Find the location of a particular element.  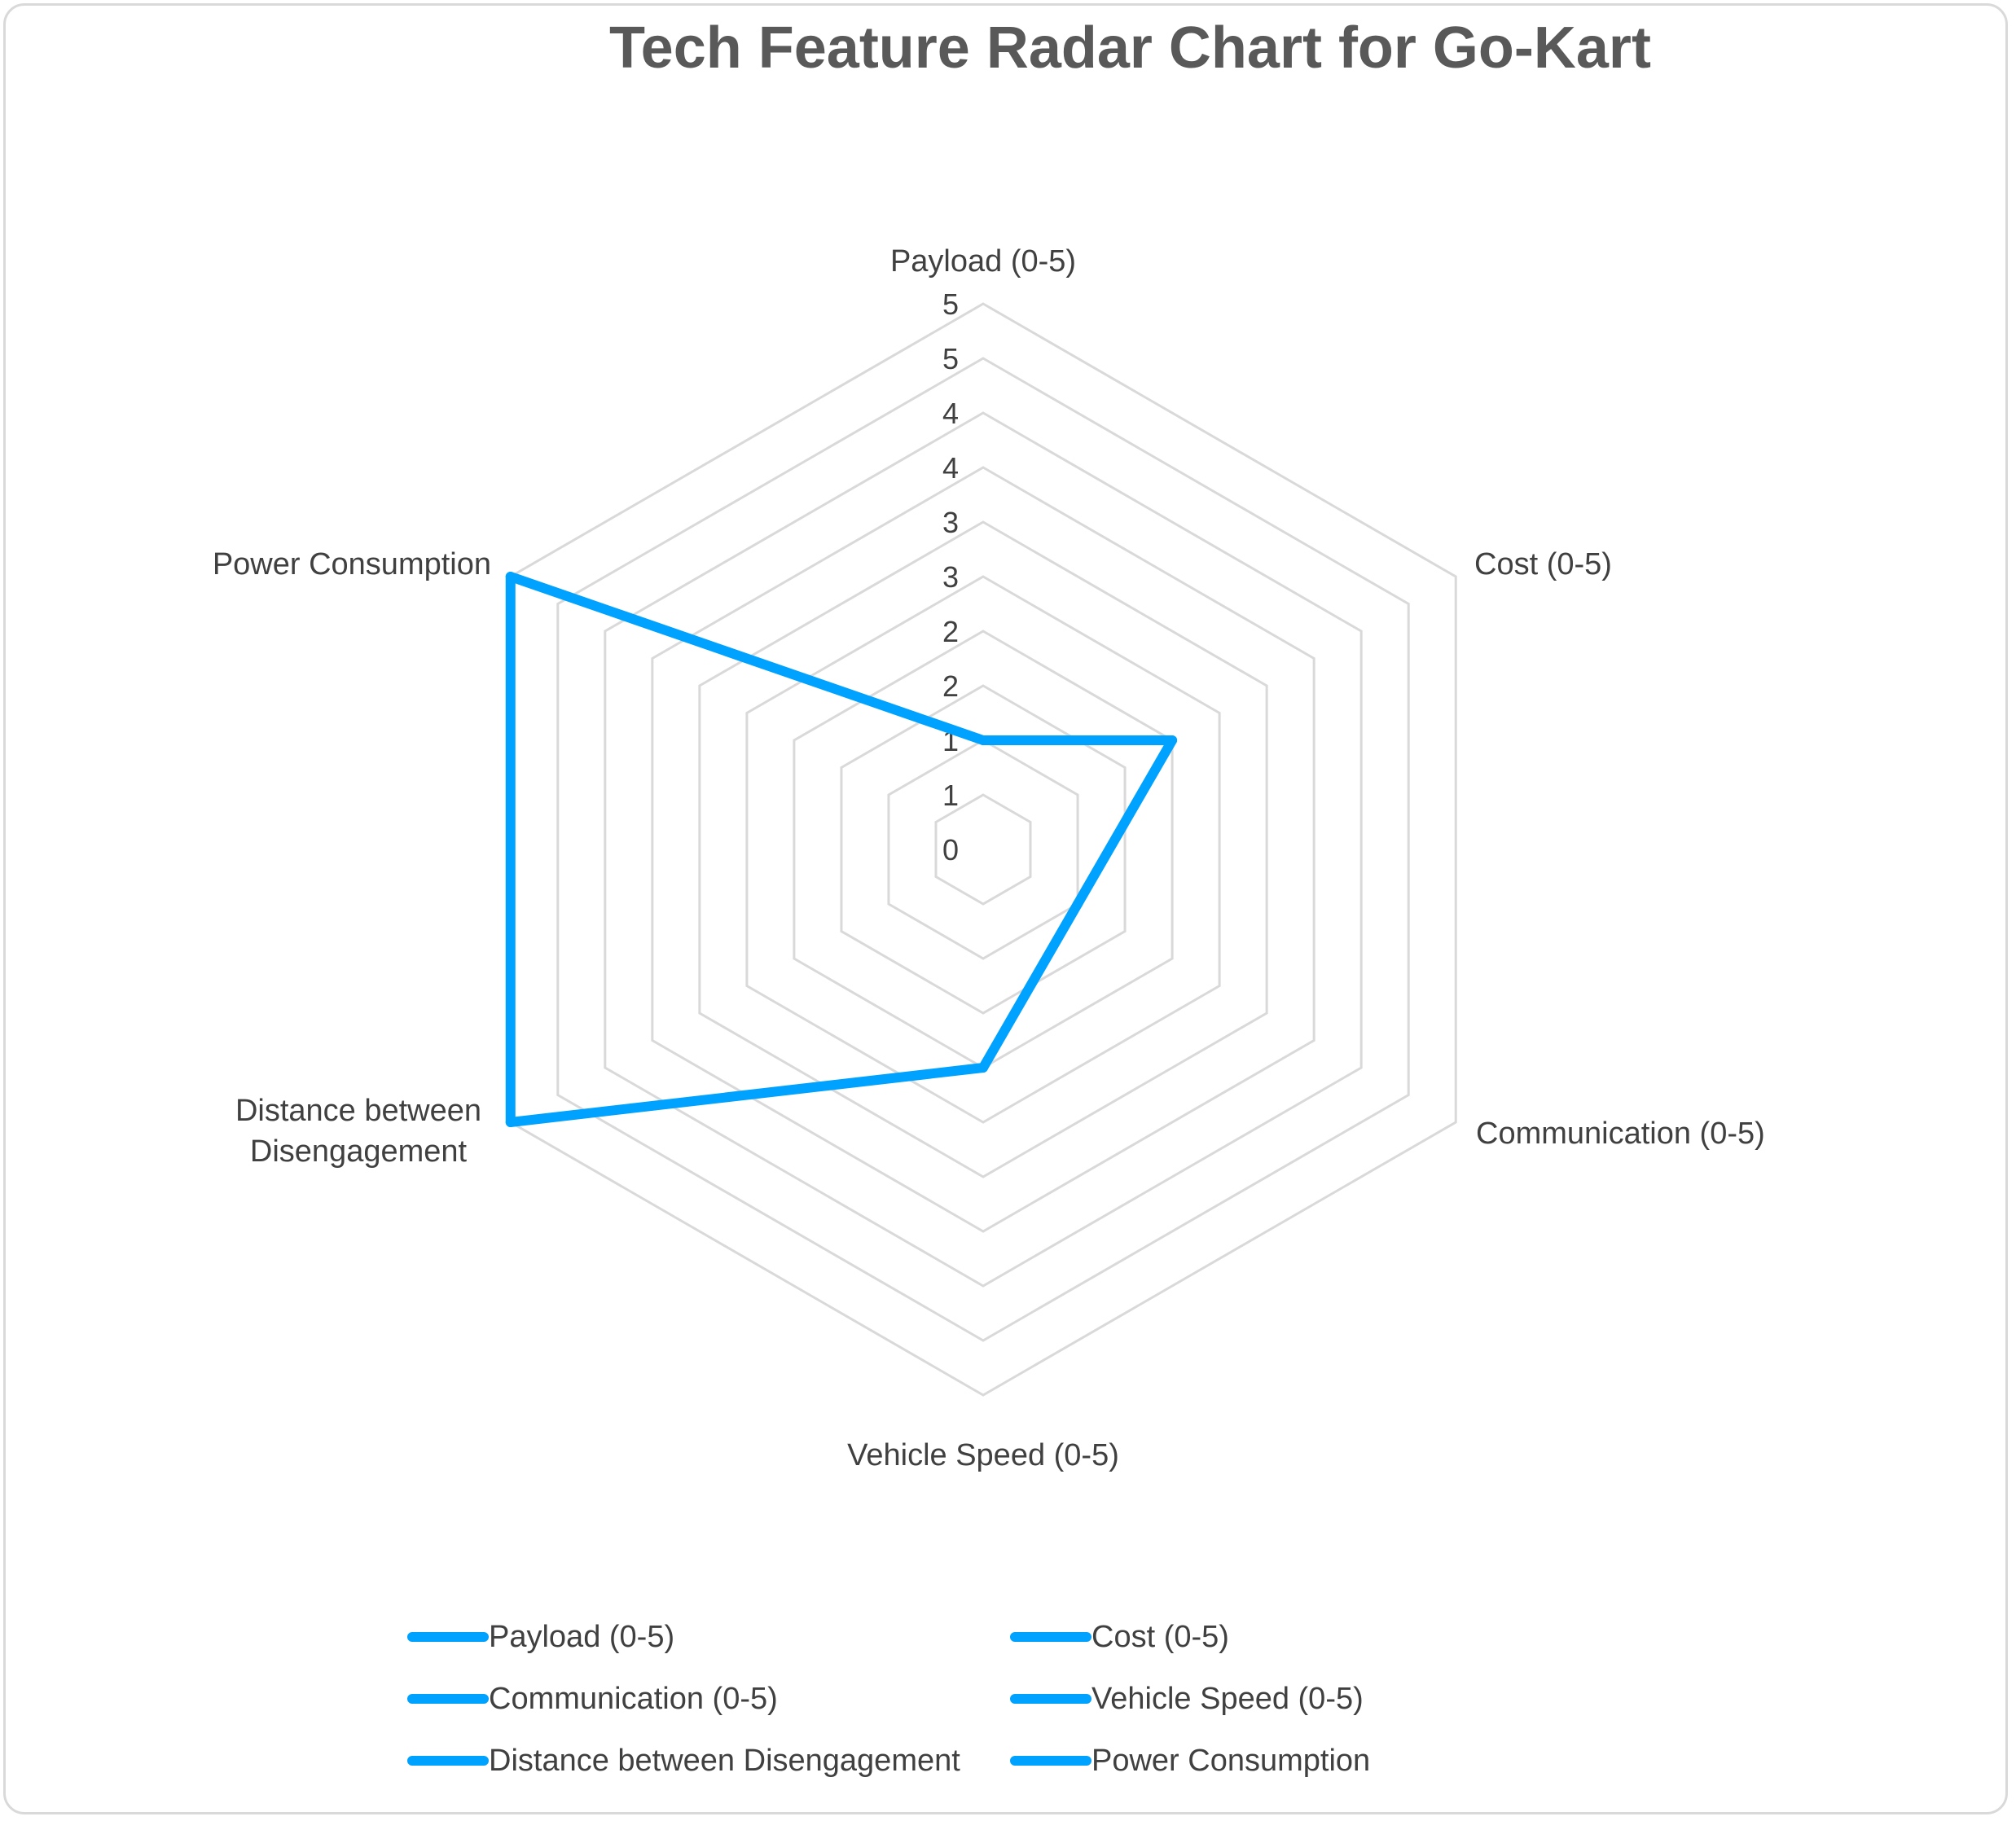

axis-label: Power Consumption is located at coordinates (352, 564).